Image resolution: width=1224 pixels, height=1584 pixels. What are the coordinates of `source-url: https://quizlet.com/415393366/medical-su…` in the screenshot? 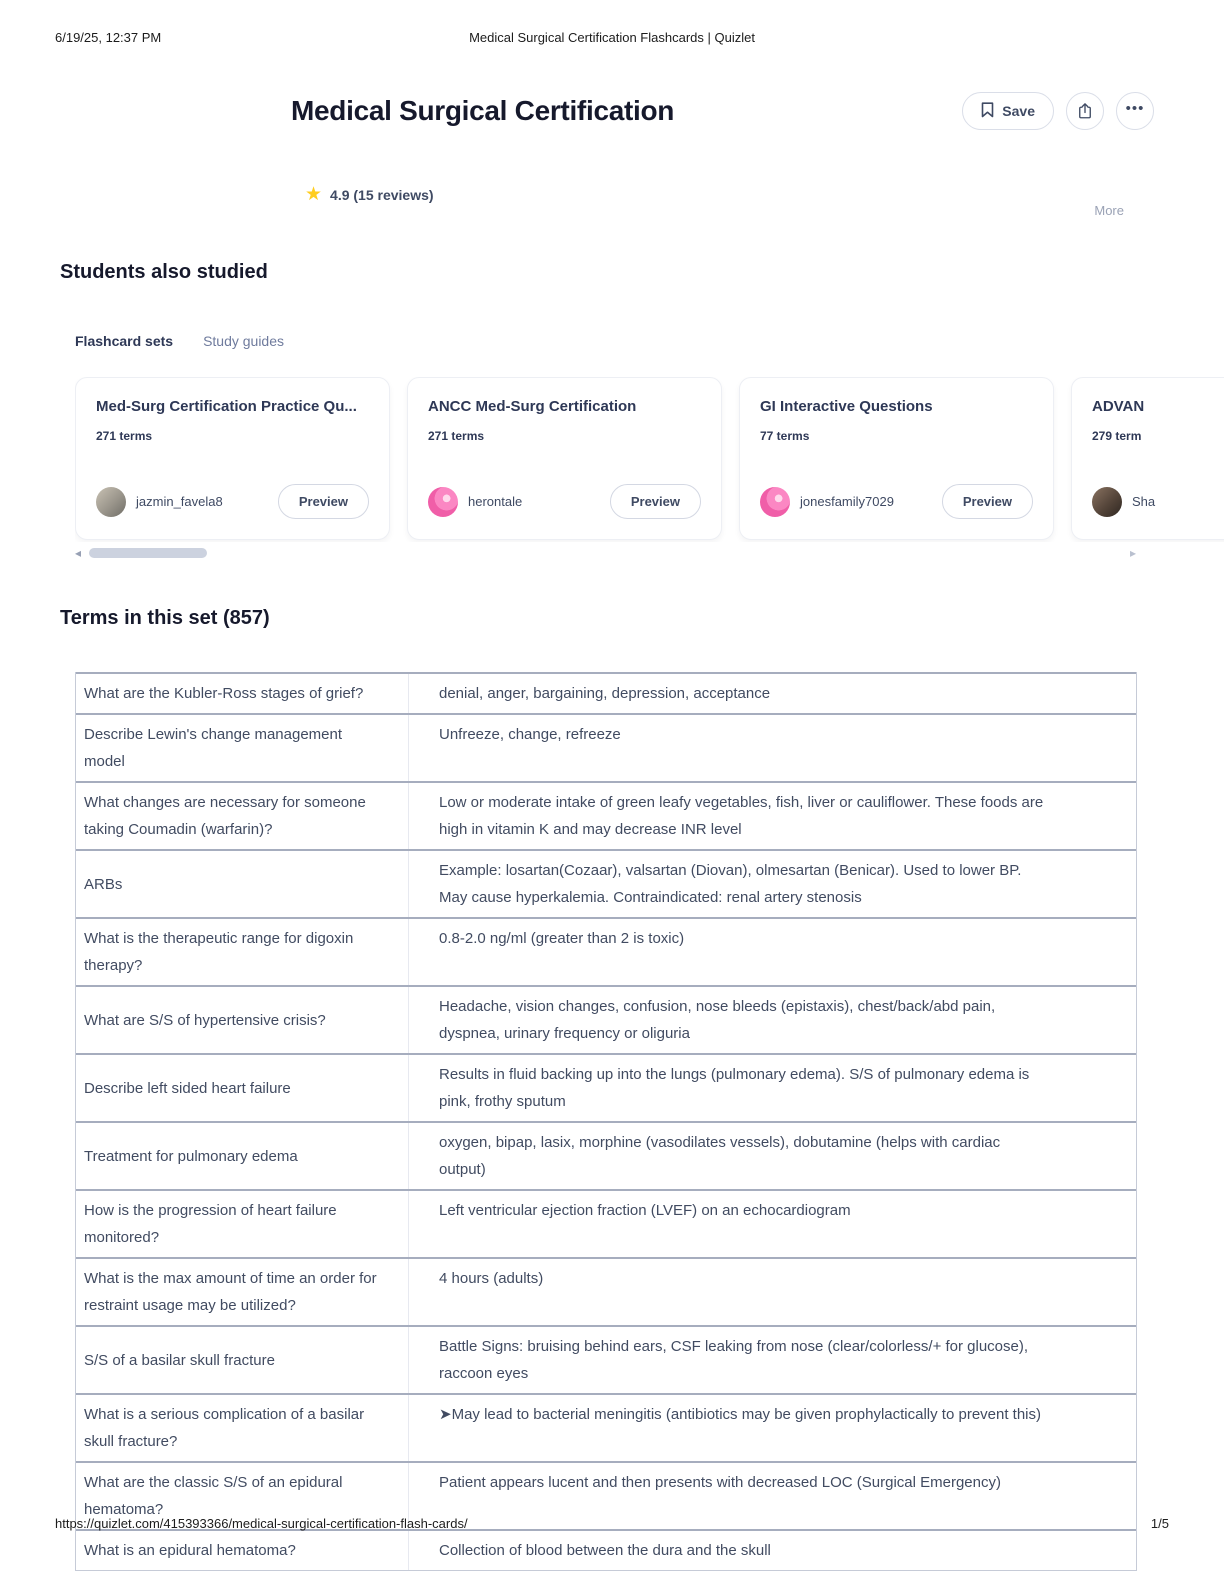 It's located at (261, 1523).